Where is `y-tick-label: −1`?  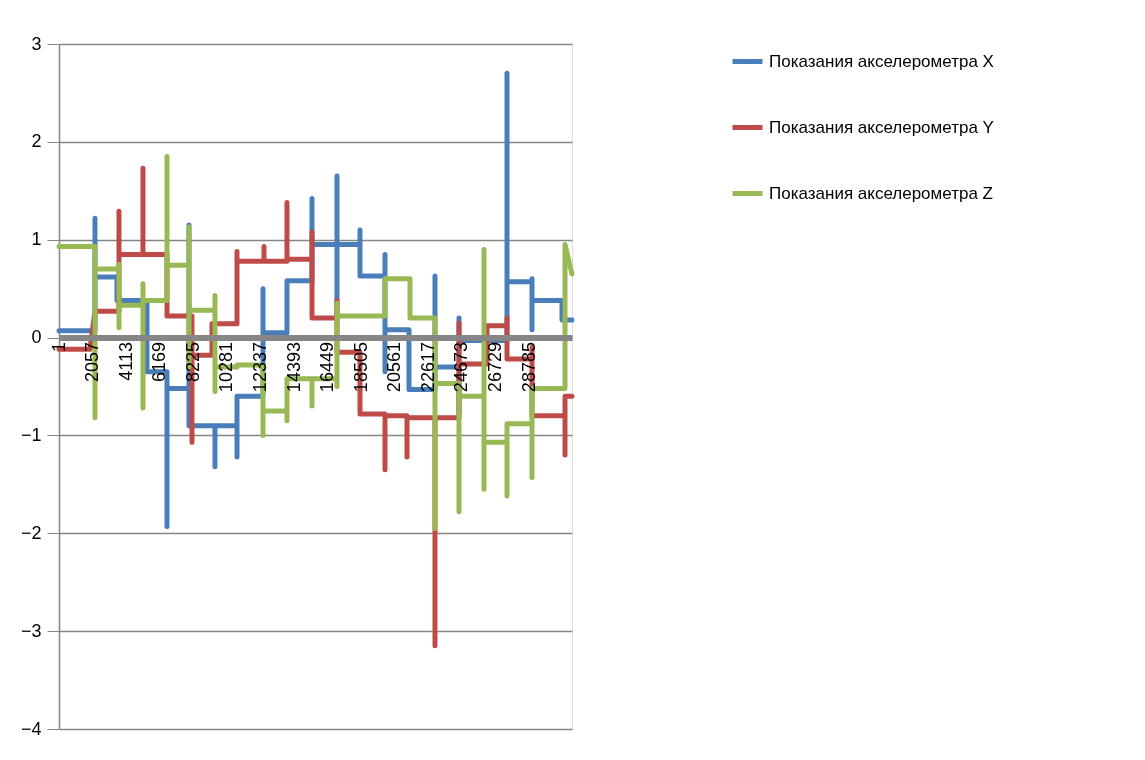 y-tick-label: −1 is located at coordinates (31, 434).